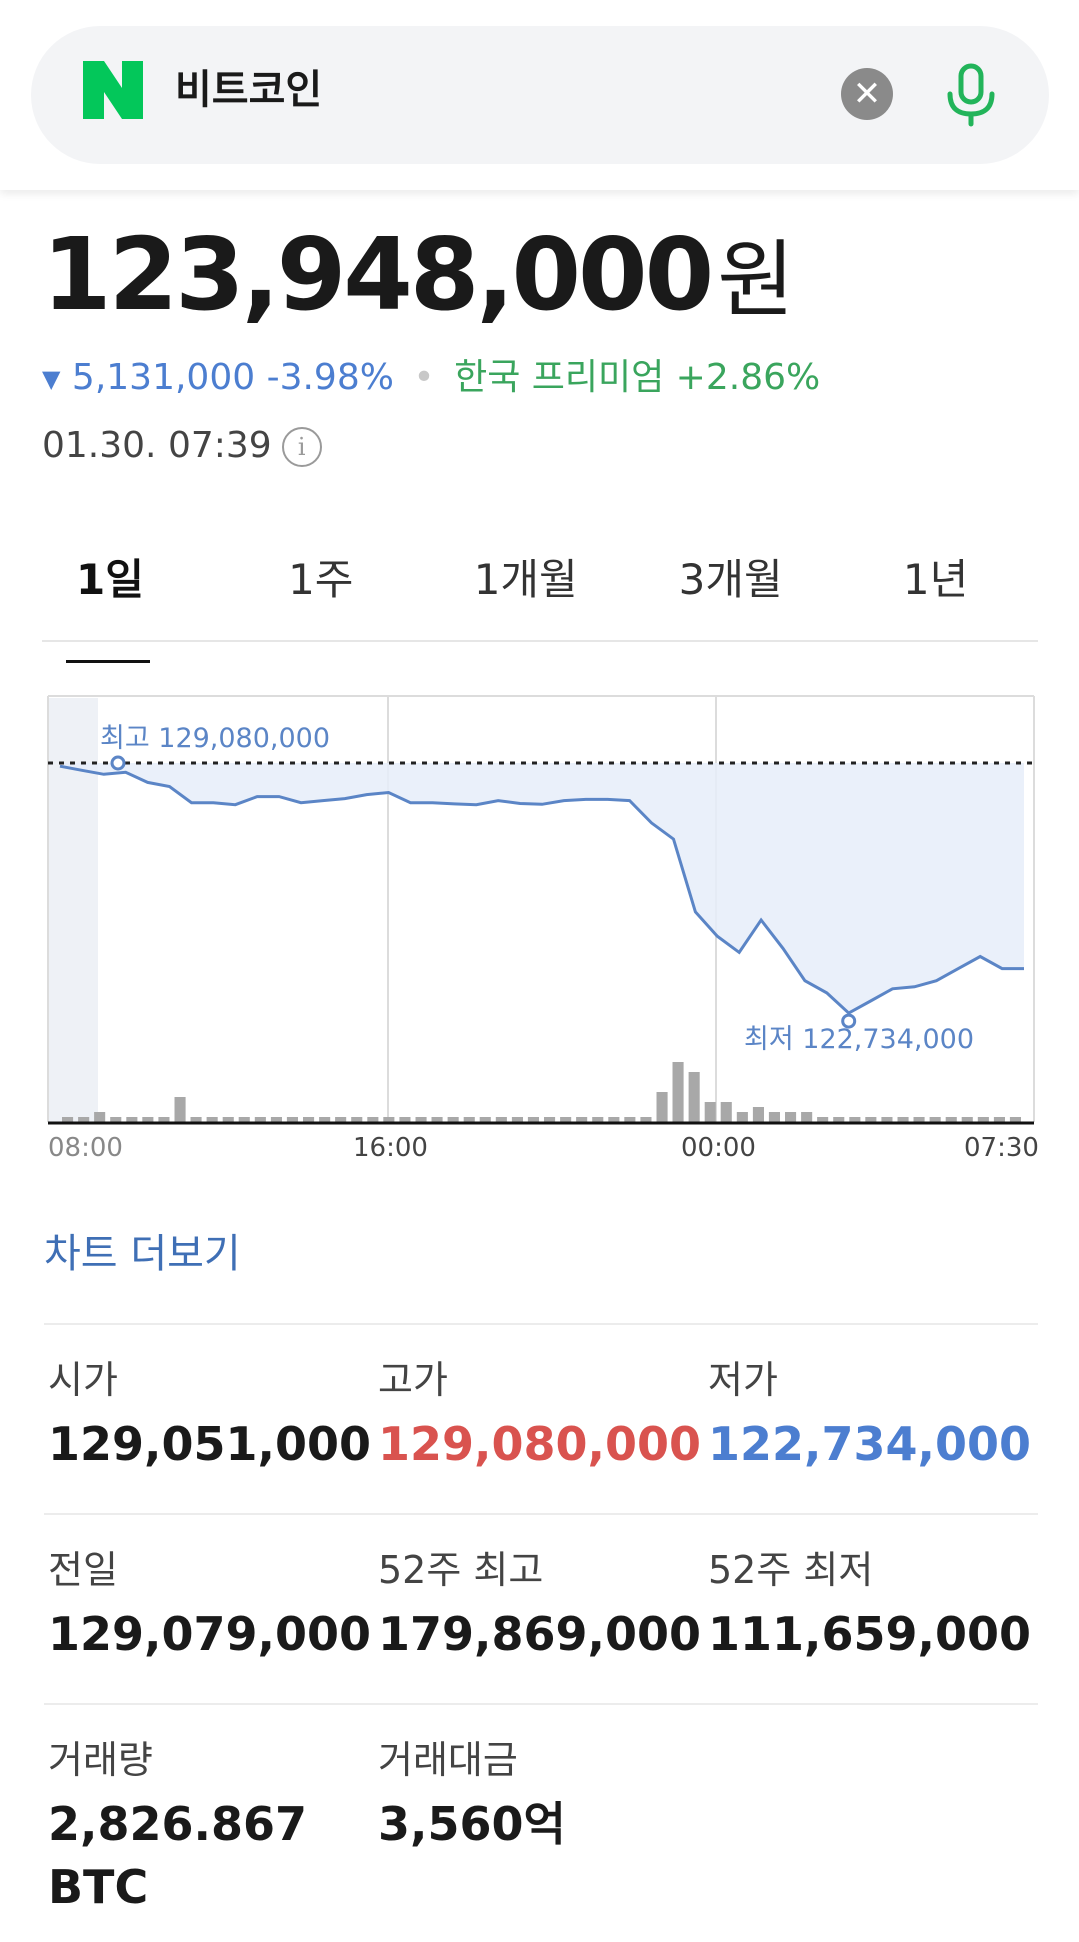 The height and width of the screenshot is (1942, 1079). I want to click on stat-high: 고가 129,080,000, so click(539, 1416).